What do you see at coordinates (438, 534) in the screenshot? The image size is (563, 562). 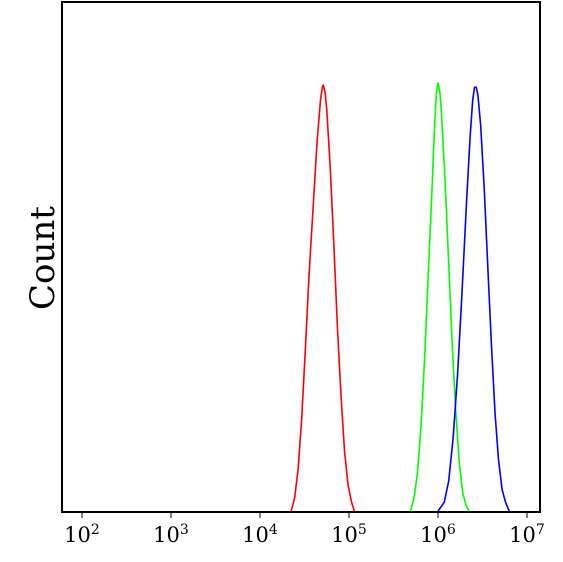 I see `x-tick-label: 106` at bounding box center [438, 534].